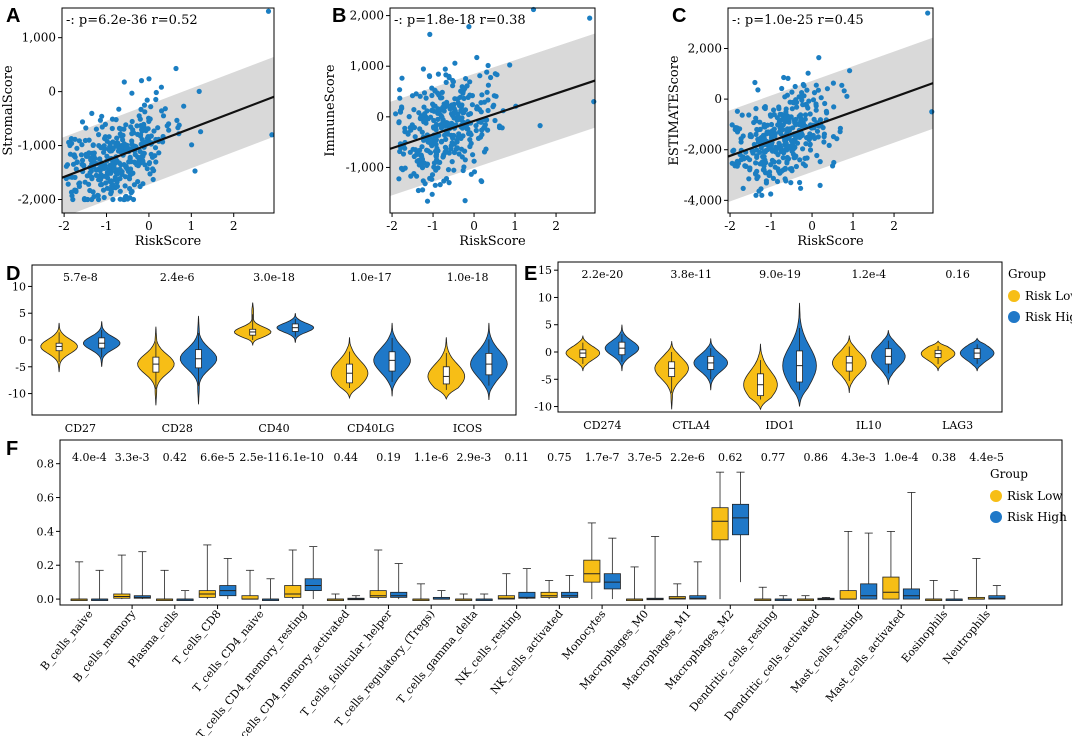 The image size is (1072, 736). I want to click on y-tick-label: 2,000, so click(367, 16).